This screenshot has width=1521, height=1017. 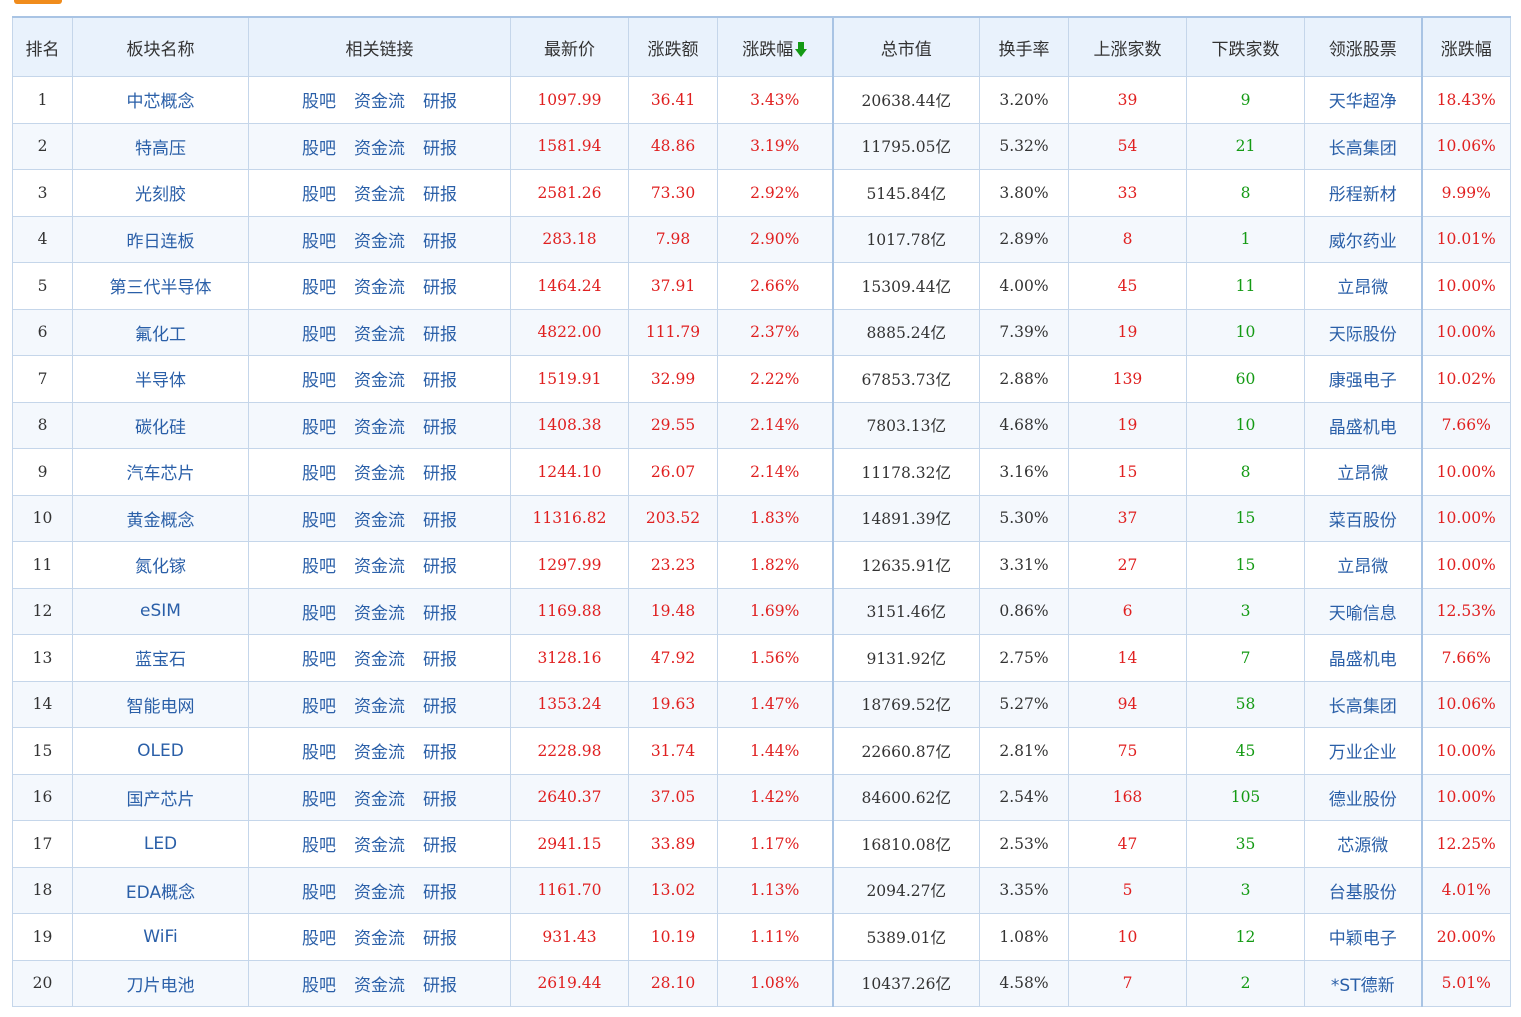 What do you see at coordinates (1362, 102) in the screenshot?
I see `leader-stock-link: 天华超净` at bounding box center [1362, 102].